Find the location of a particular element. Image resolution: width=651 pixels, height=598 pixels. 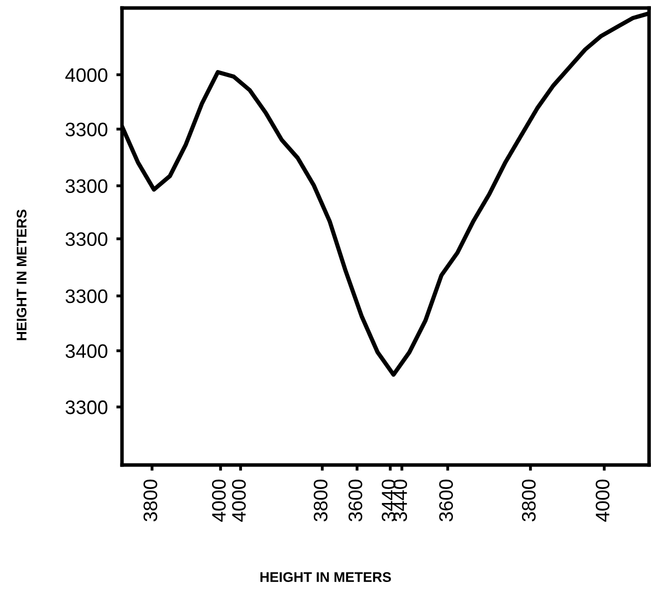

text: 3400 is located at coordinates (87, 351).